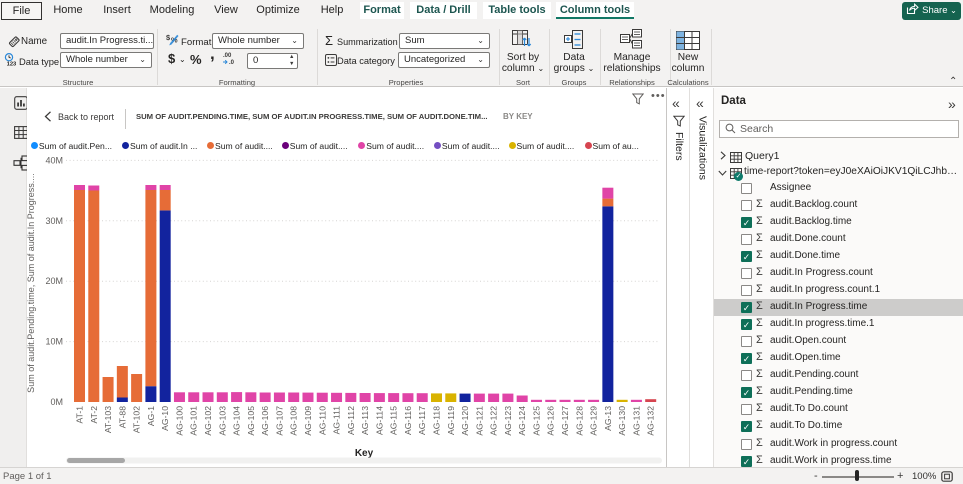  Describe the element at coordinates (54, 160) in the screenshot. I see `svg-text: 40M` at that location.